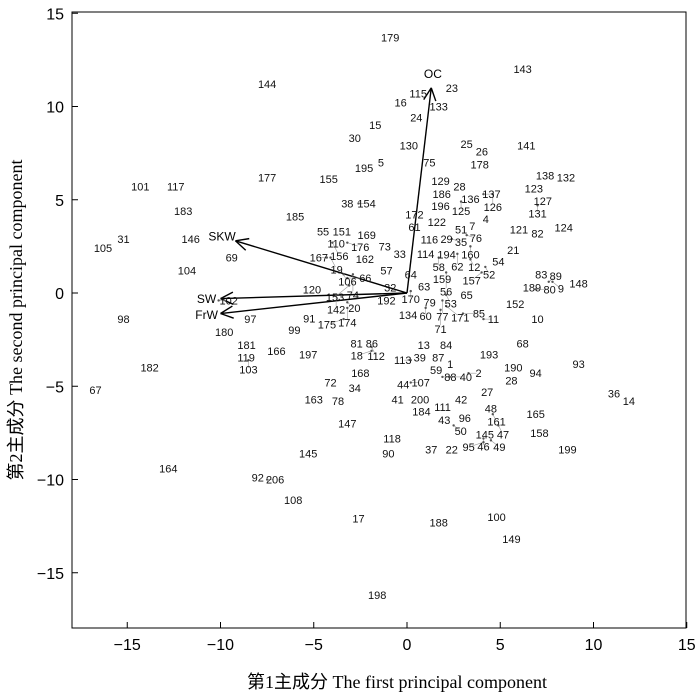 Image resolution: width=700 pixels, height=696 pixels. I want to click on loading-label: SKW, so click(222, 237).